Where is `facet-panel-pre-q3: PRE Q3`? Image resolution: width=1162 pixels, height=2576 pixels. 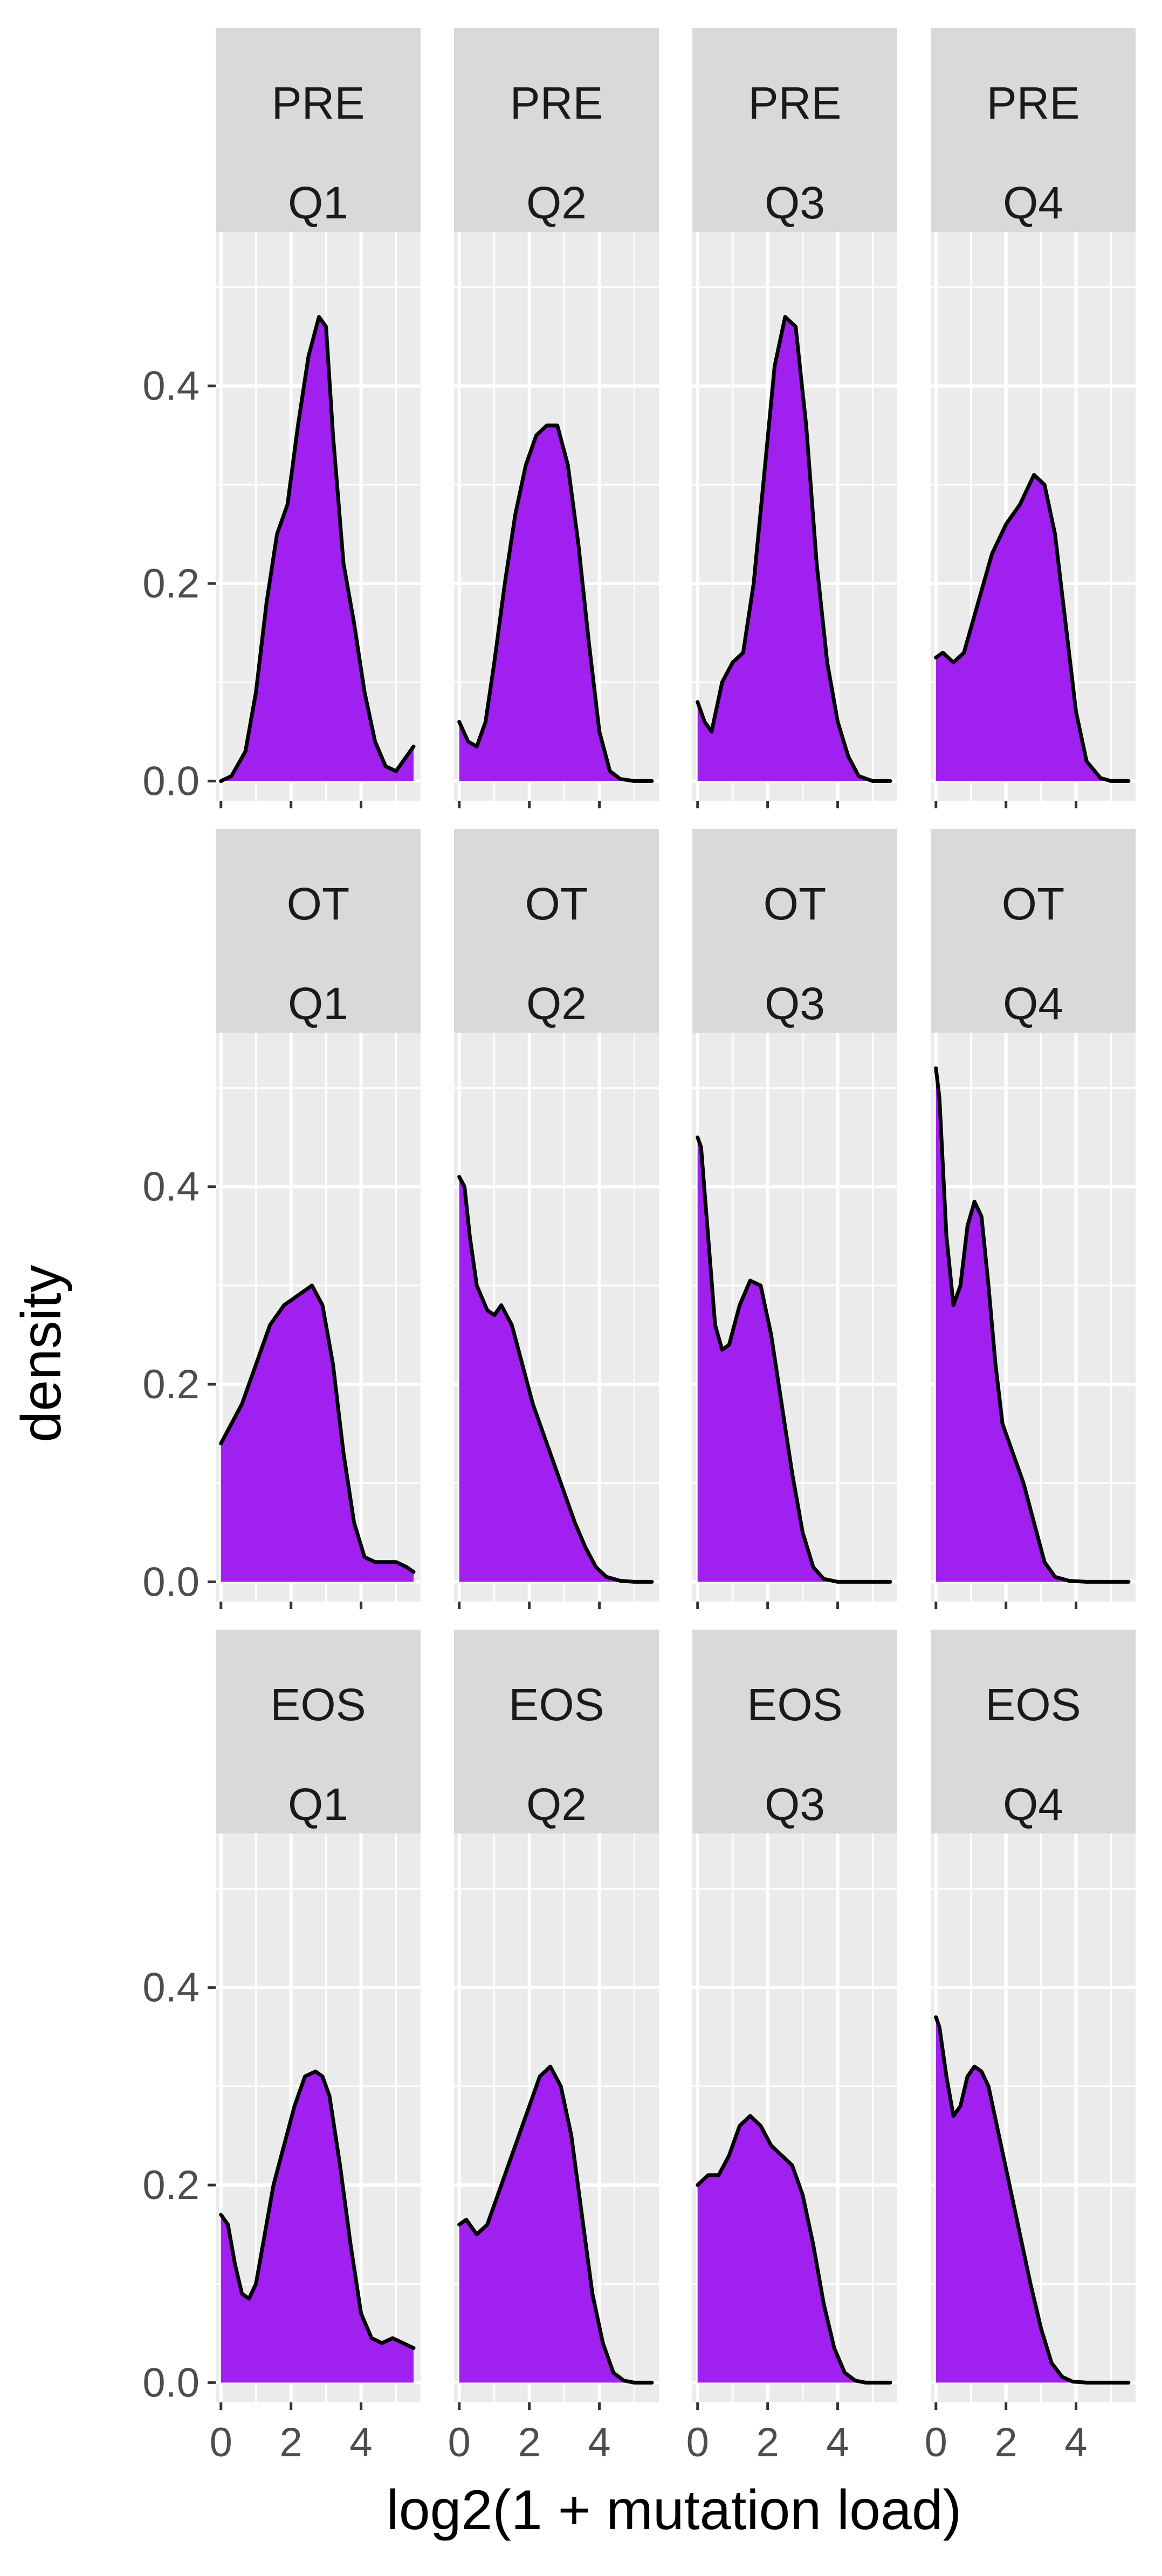
facet-panel-pre-q3: PRE Q3 is located at coordinates (794, 414).